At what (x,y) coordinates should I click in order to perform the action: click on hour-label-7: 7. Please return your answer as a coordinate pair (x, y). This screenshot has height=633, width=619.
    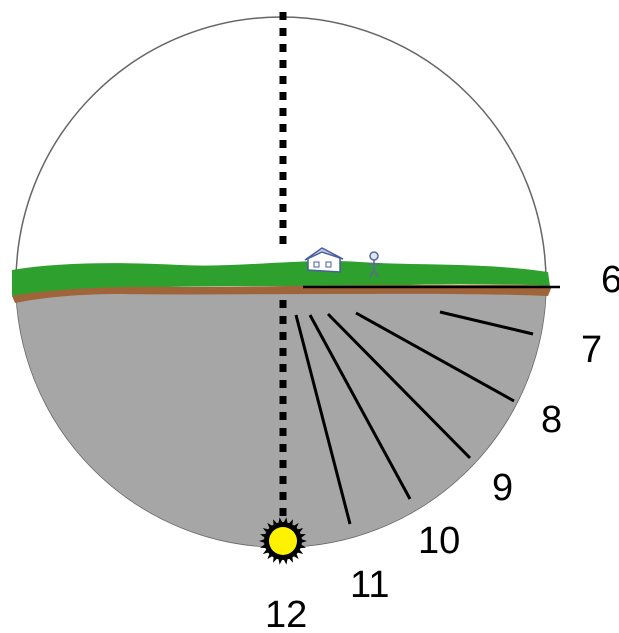
    Looking at the image, I should click on (591, 350).